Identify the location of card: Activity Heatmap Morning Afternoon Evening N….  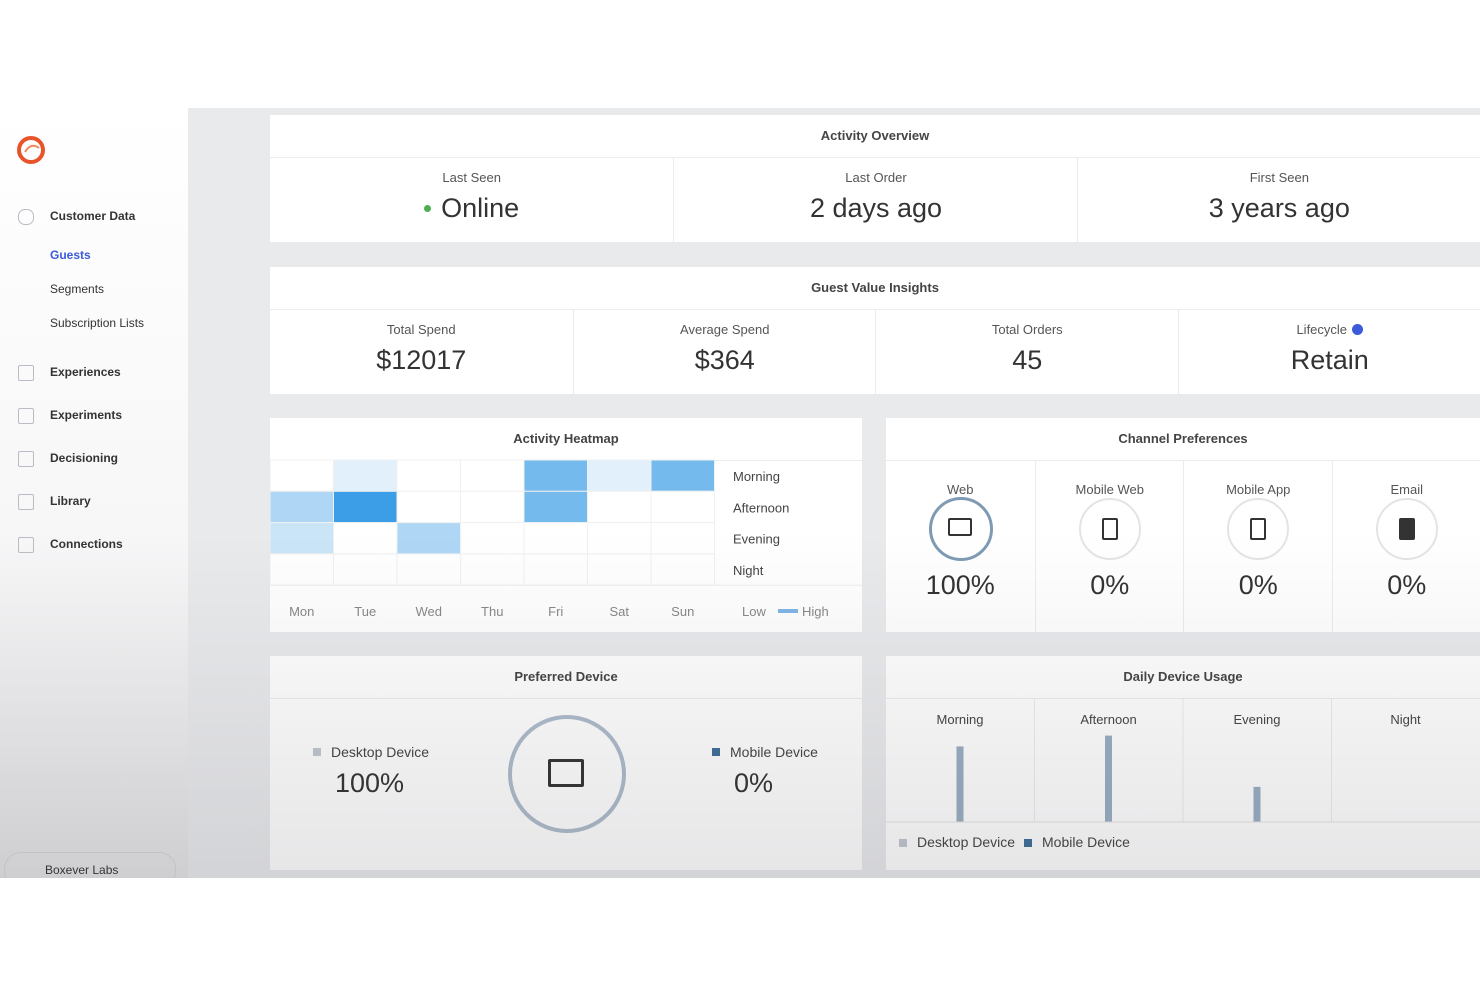
(566, 525).